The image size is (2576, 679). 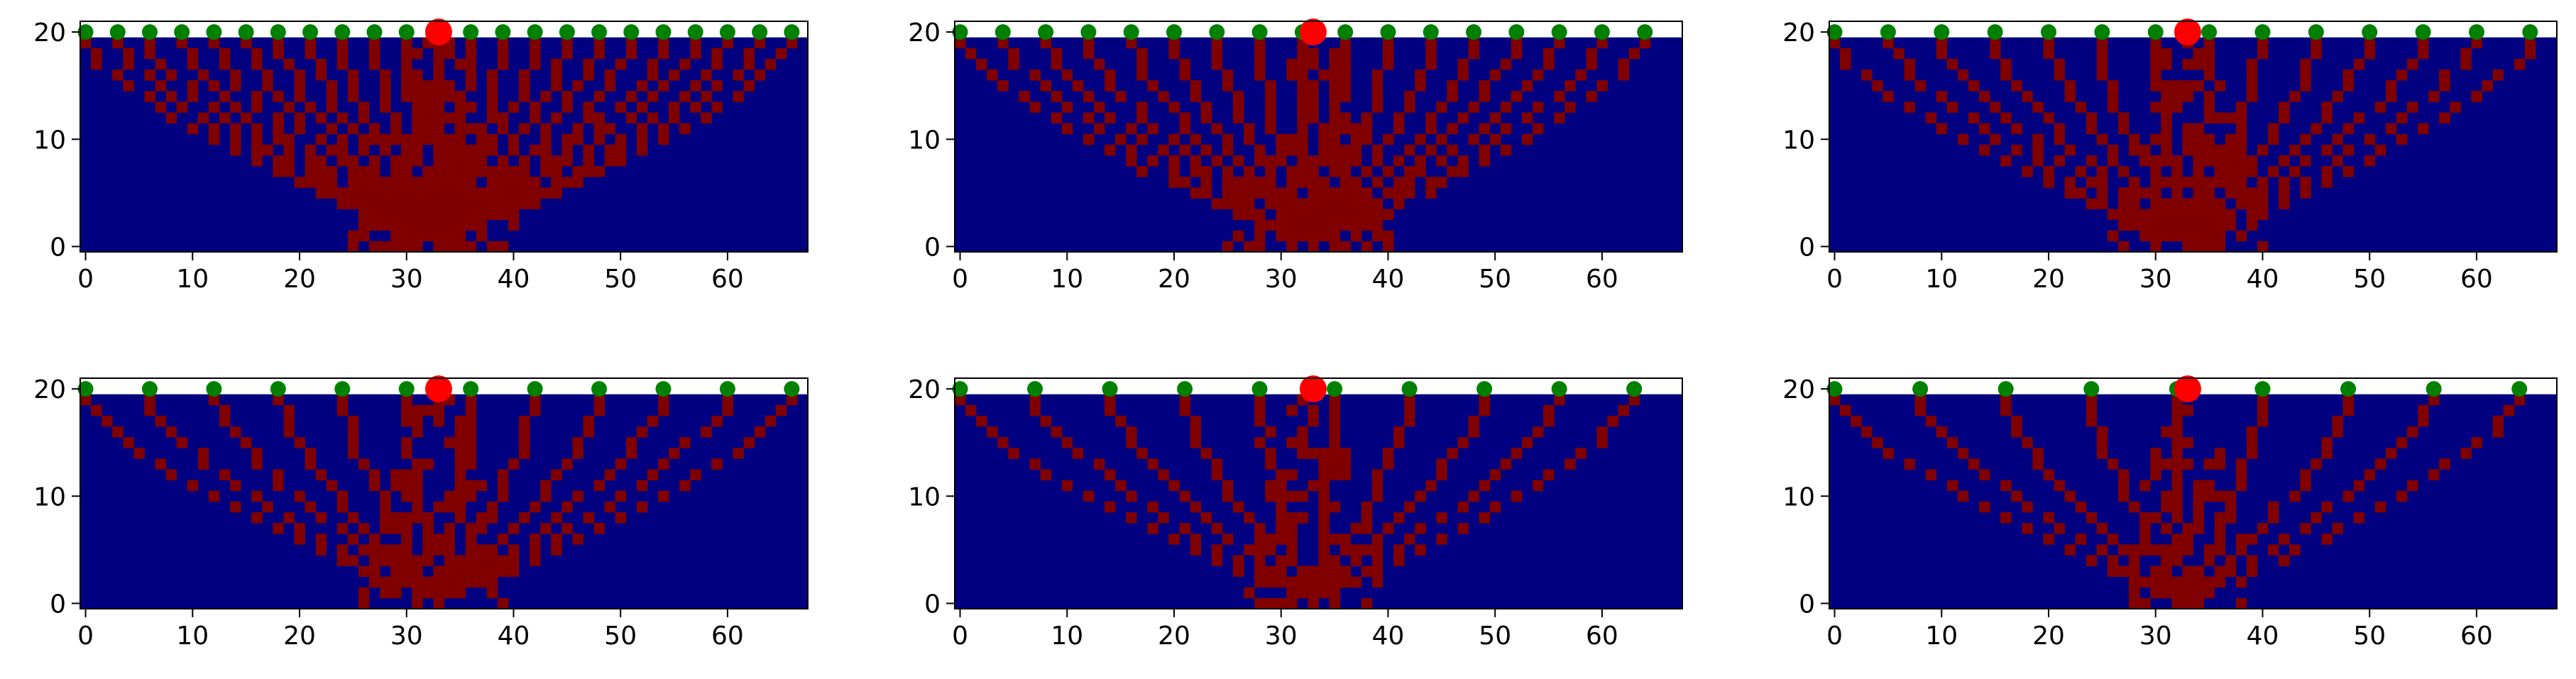 What do you see at coordinates (49, 497) in the screenshot?
I see `y-tick-label: 10` at bounding box center [49, 497].